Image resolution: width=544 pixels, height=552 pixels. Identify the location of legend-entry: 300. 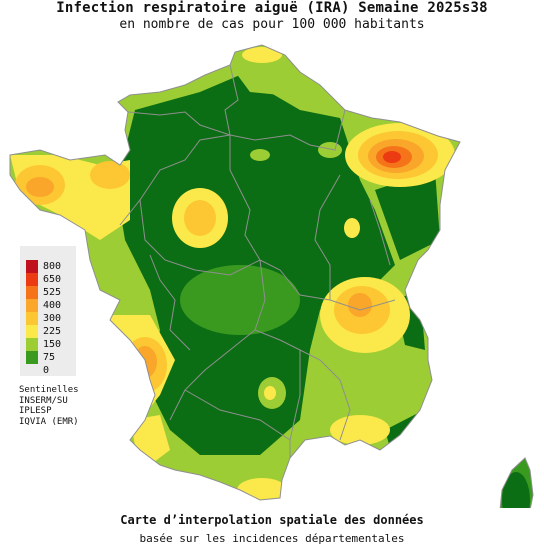
(51, 318).